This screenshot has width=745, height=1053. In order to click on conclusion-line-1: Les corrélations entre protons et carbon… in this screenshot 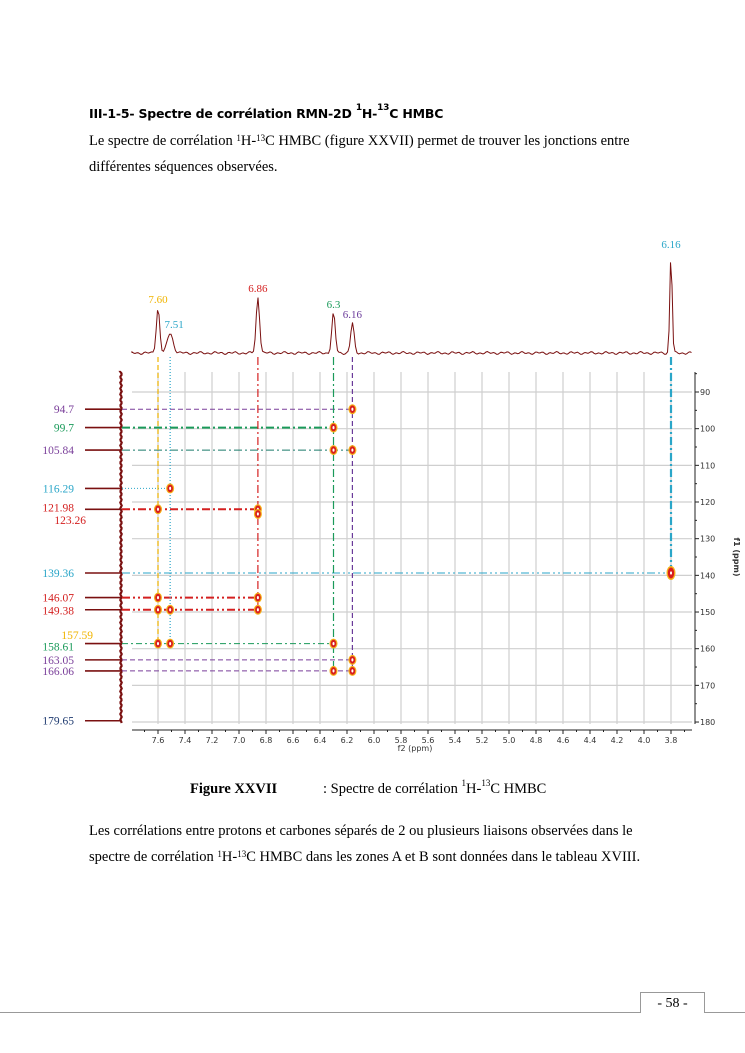, I will do `click(361, 831)`.